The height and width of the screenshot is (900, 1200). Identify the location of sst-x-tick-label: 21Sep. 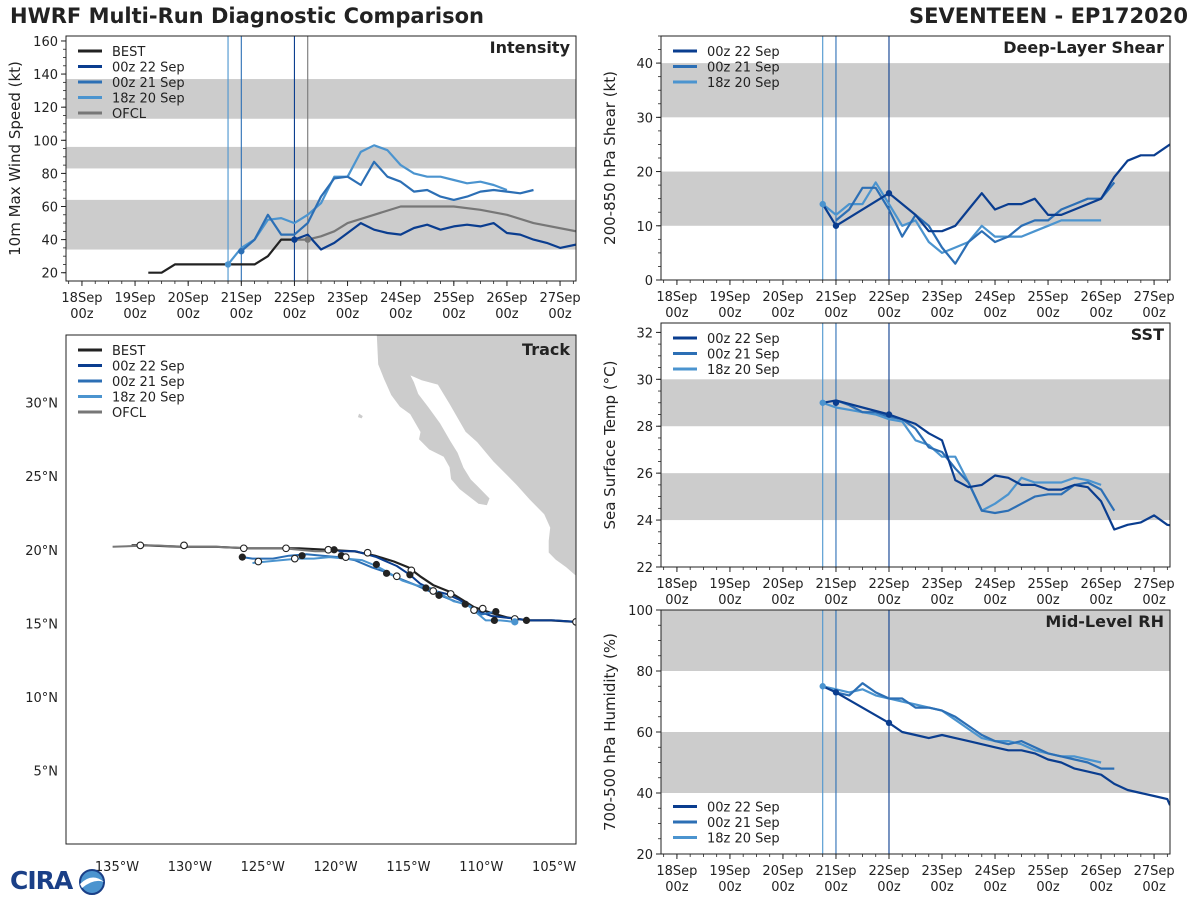
(835, 584).